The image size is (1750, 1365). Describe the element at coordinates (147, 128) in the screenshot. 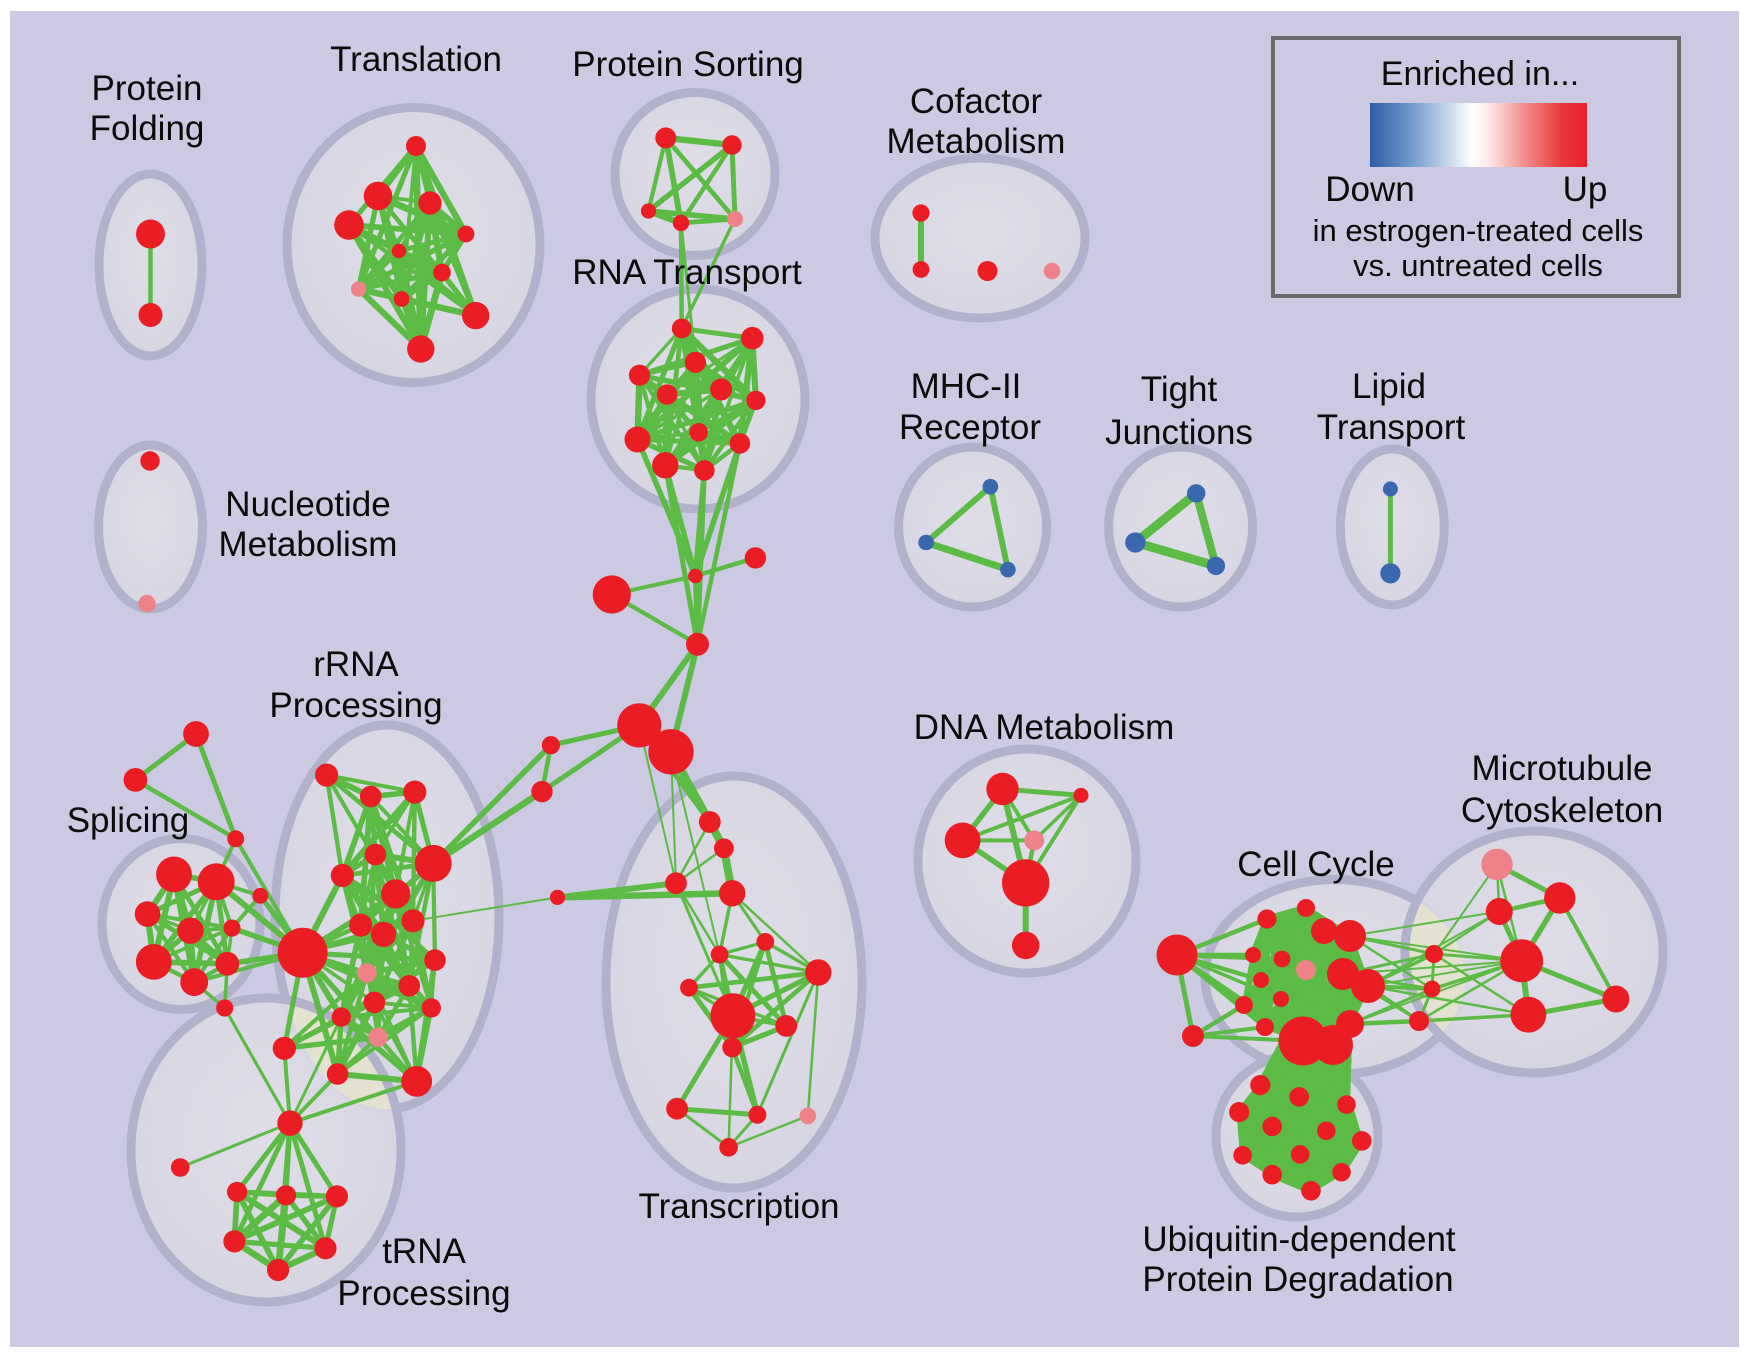

I see `svg-text: Folding` at that location.